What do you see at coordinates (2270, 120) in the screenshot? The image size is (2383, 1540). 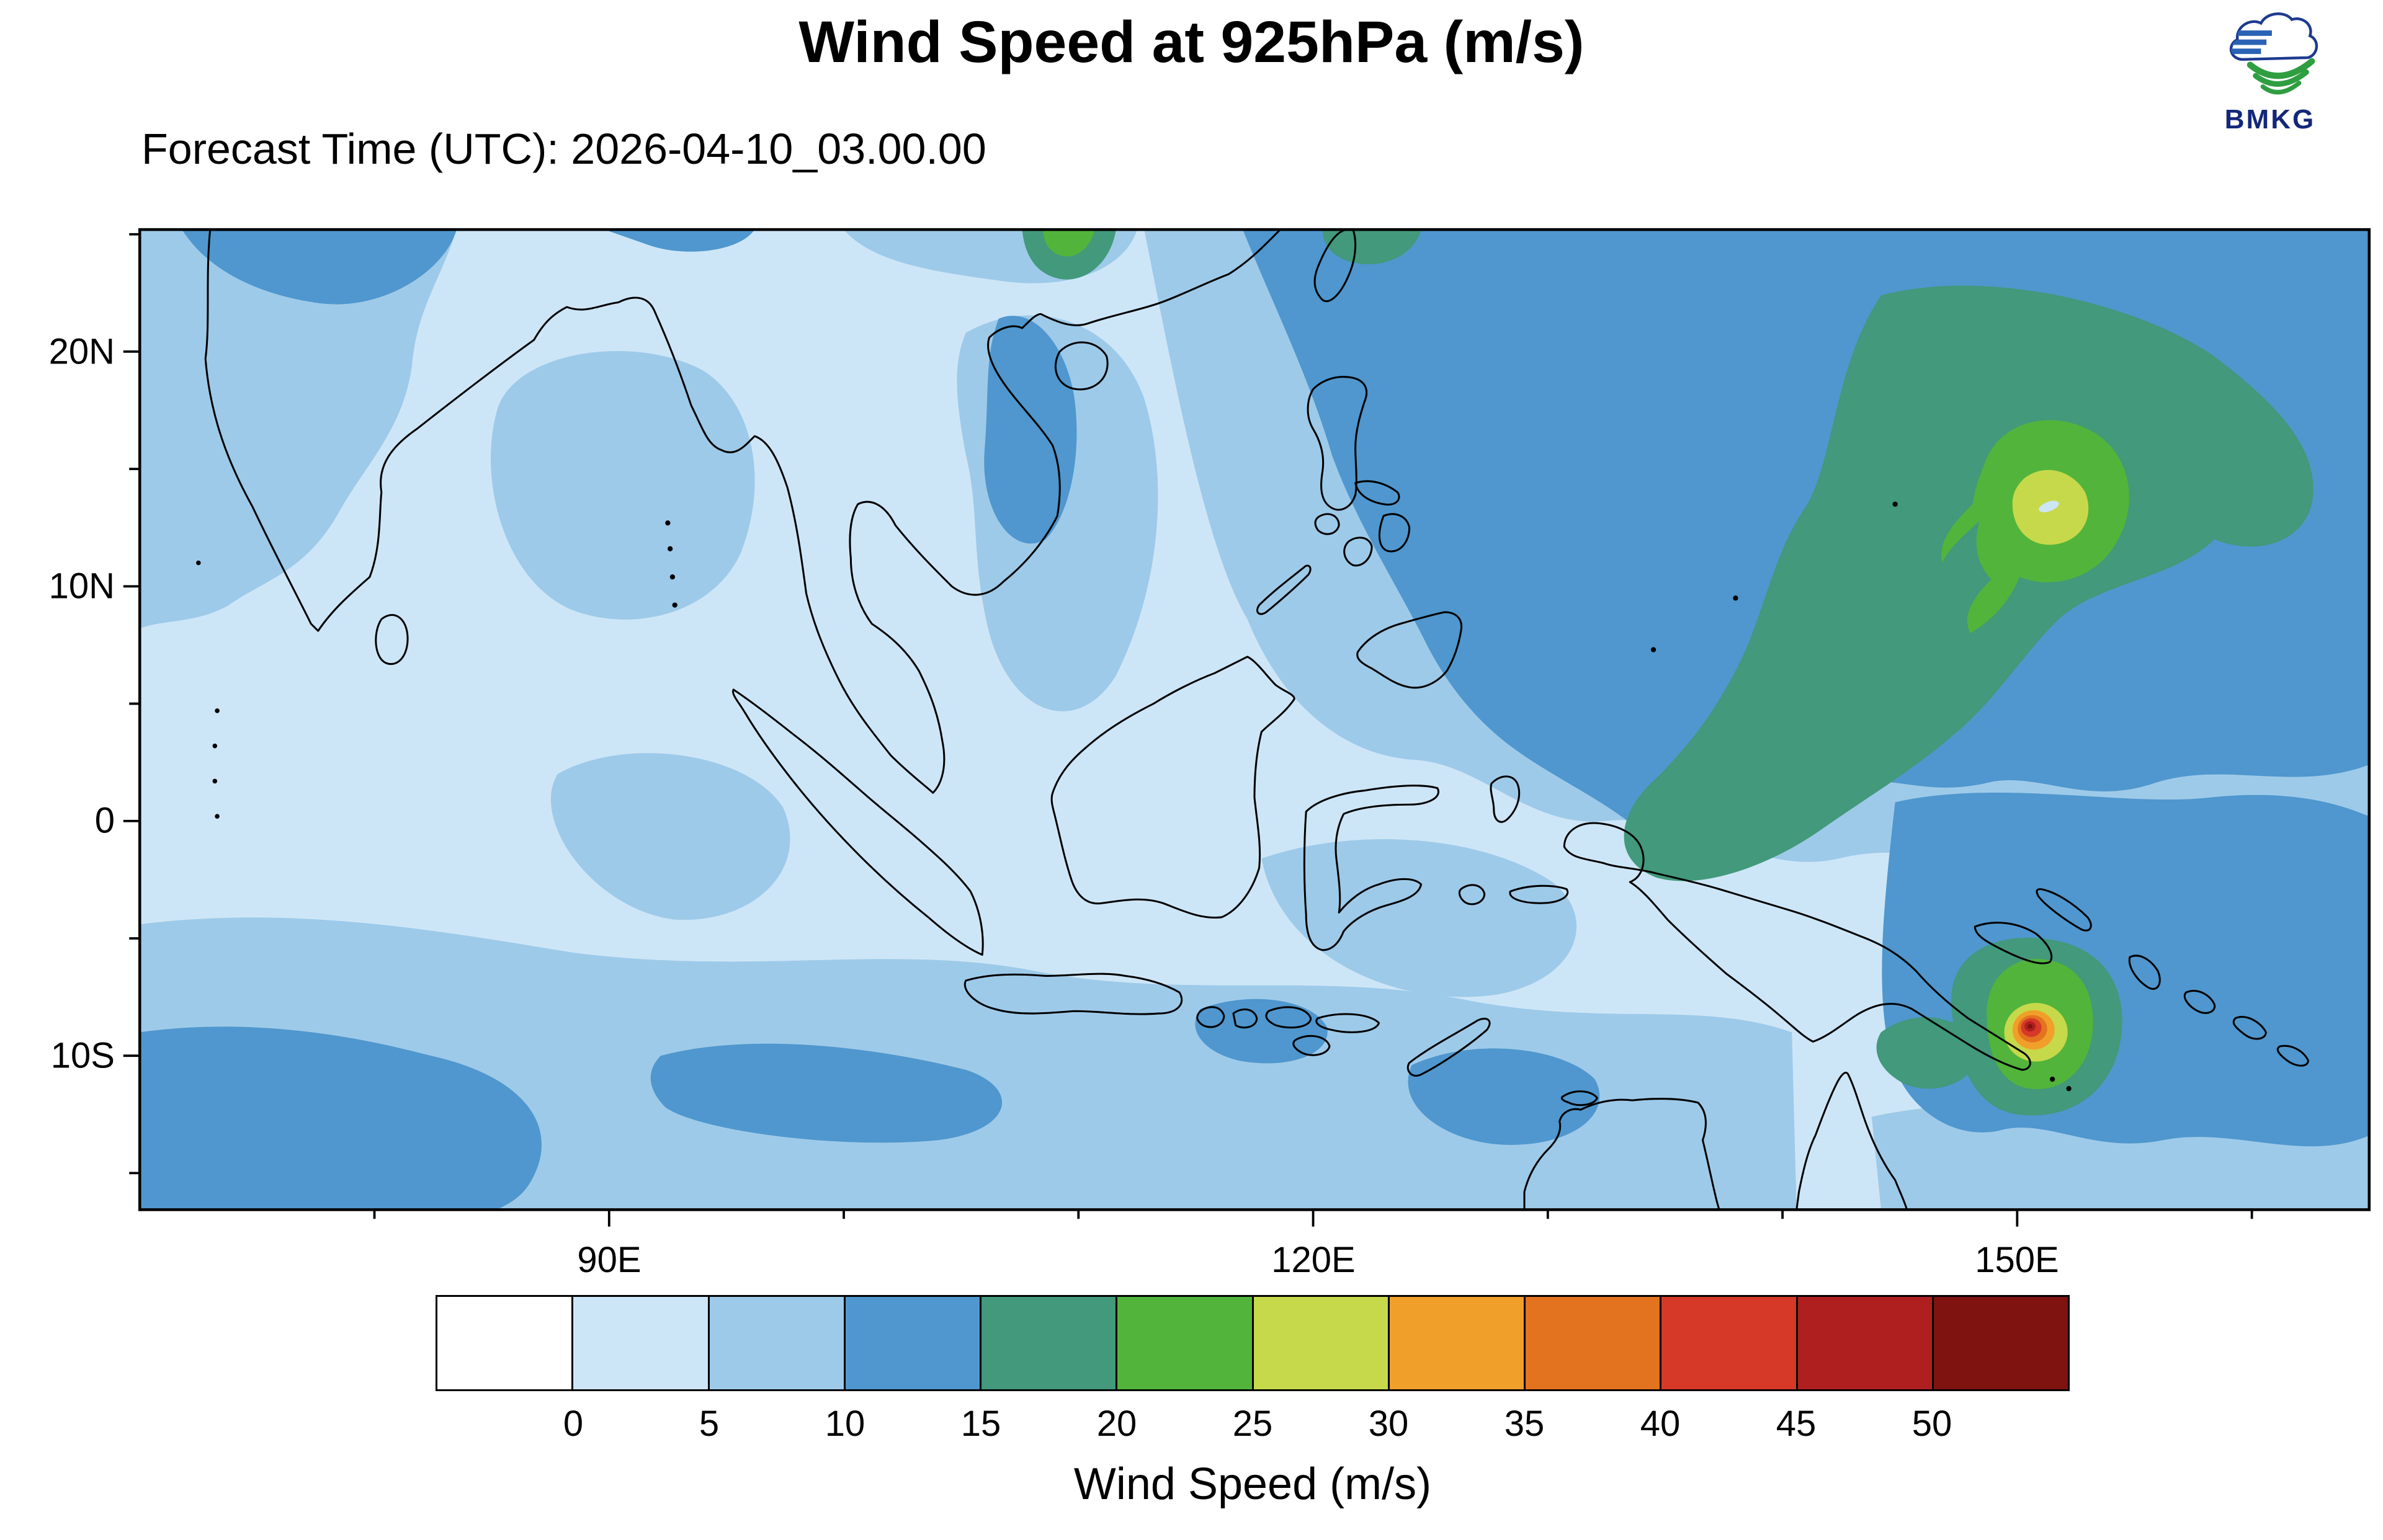 I see `bmkg-logo-text: BMKG` at bounding box center [2270, 120].